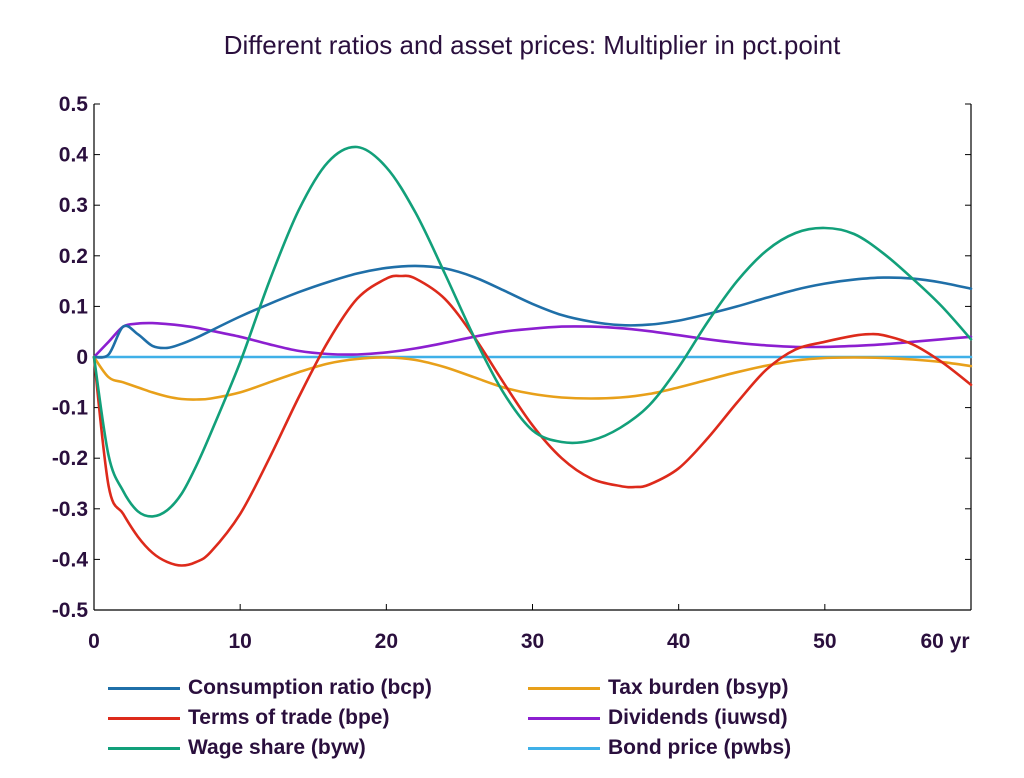 The height and width of the screenshot is (778, 1024). Describe the element at coordinates (74, 155) in the screenshot. I see `y-tick-label: 0.4` at that location.